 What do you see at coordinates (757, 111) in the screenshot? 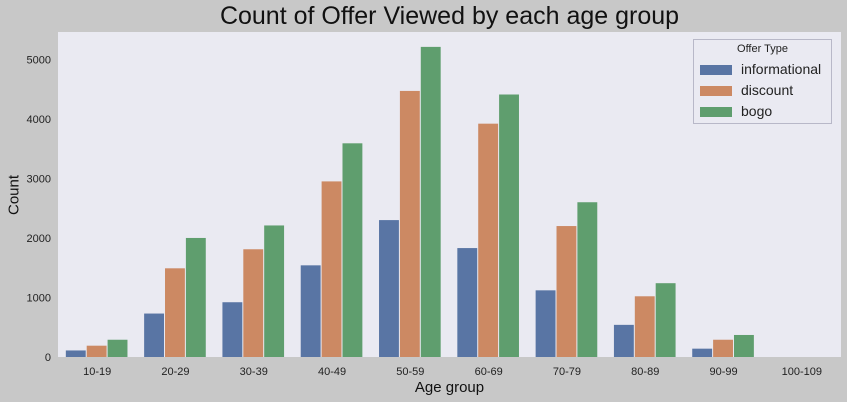
I see `legend-label-bogo: bogo` at bounding box center [757, 111].